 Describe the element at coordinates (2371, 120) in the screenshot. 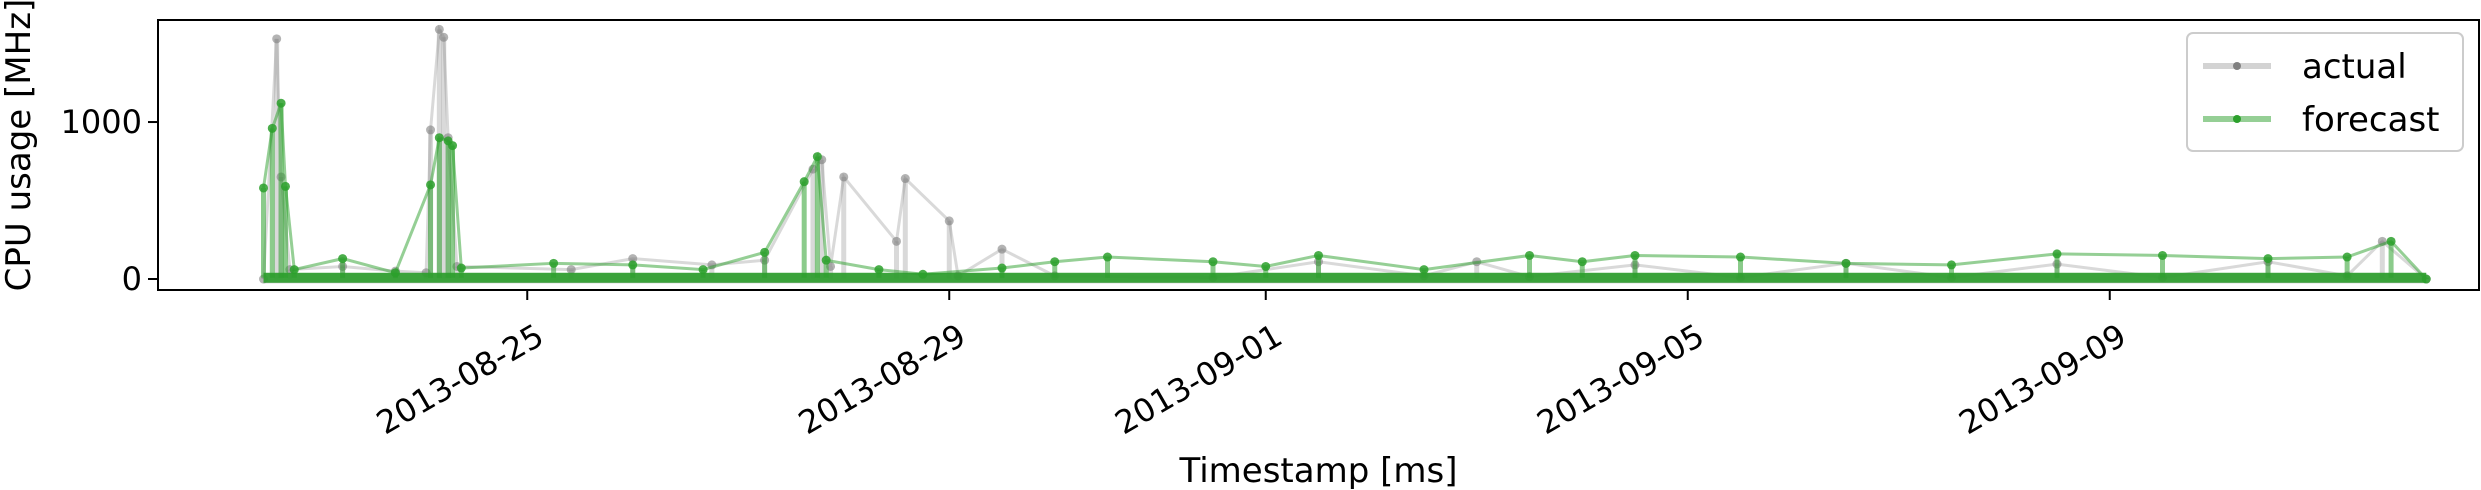

I see `legend-forecast-label: forecast` at that location.